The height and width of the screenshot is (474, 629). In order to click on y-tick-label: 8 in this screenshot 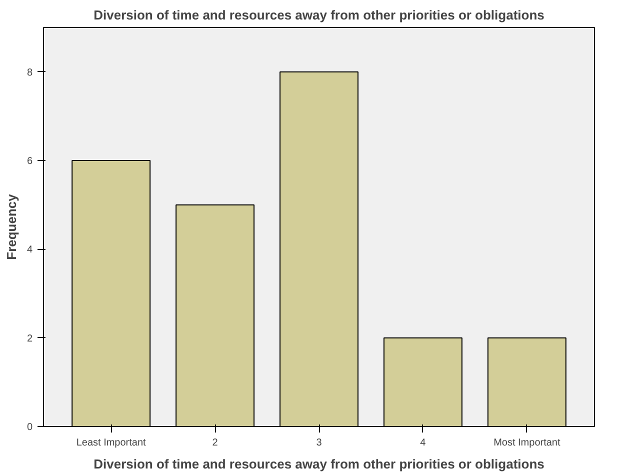, I will do `click(29, 72)`.